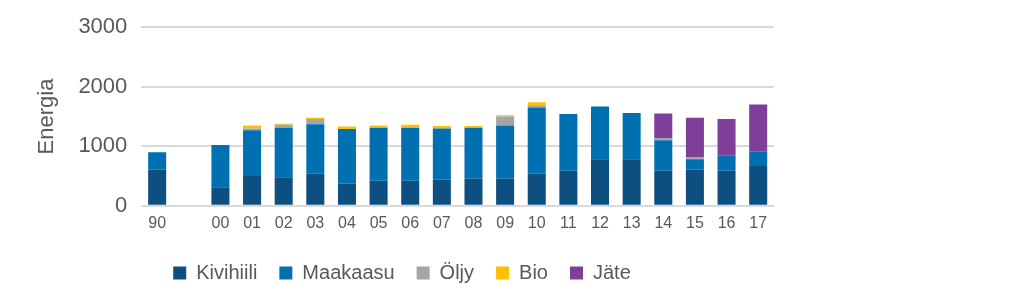 The height and width of the screenshot is (303, 1024). What do you see at coordinates (347, 222) in the screenshot?
I see `x-tick-label: 04` at bounding box center [347, 222].